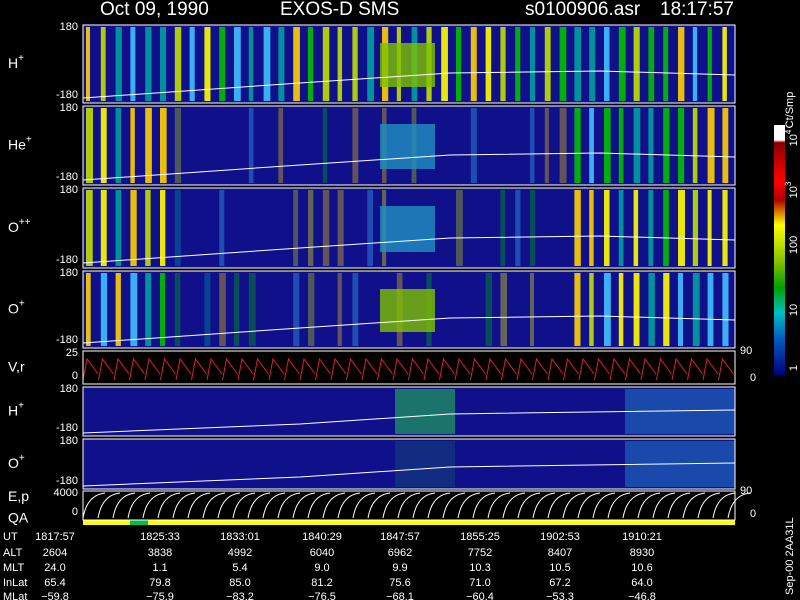 Image resolution: width=800 pixels, height=600 pixels. I want to click on panel-label: E,p, so click(18, 496).